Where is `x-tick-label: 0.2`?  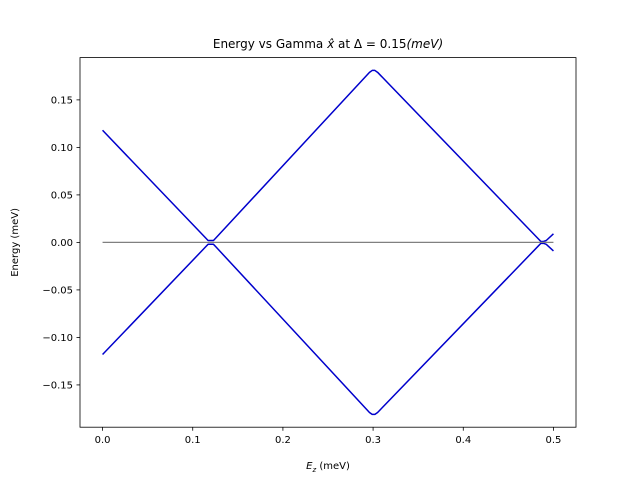 x-tick-label: 0.2 is located at coordinates (283, 440).